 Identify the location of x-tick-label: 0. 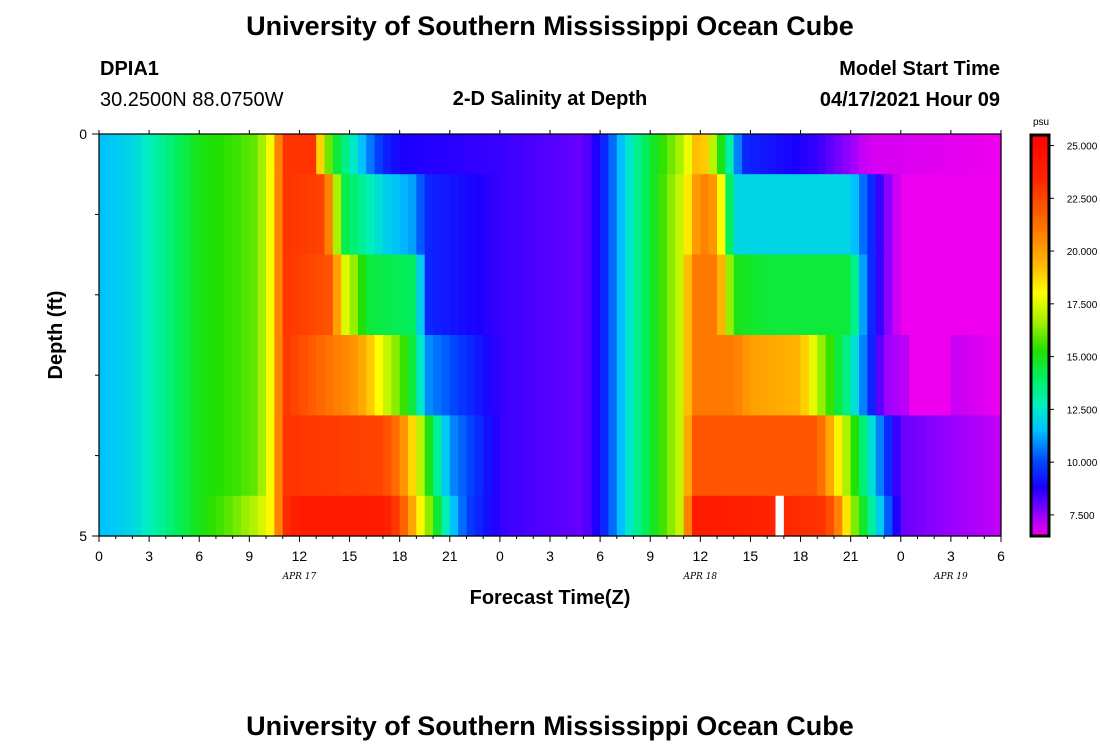
(500, 556).